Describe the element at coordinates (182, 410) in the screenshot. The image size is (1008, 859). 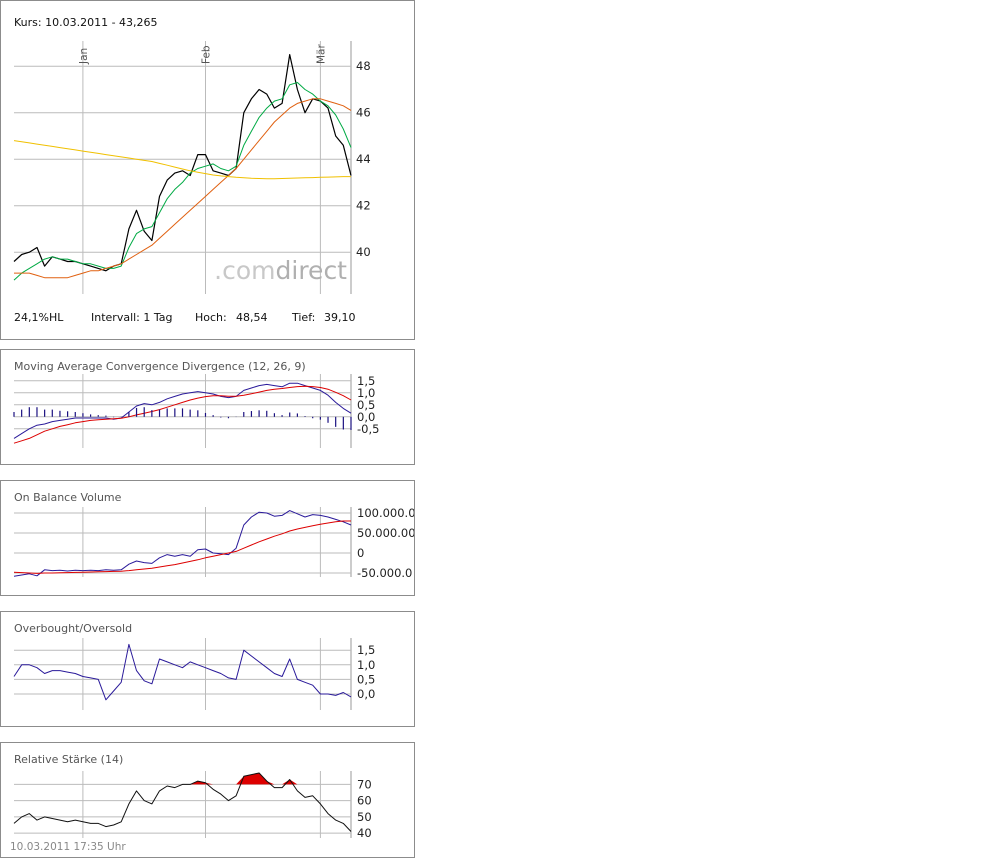
I see `series-macd-line` at that location.